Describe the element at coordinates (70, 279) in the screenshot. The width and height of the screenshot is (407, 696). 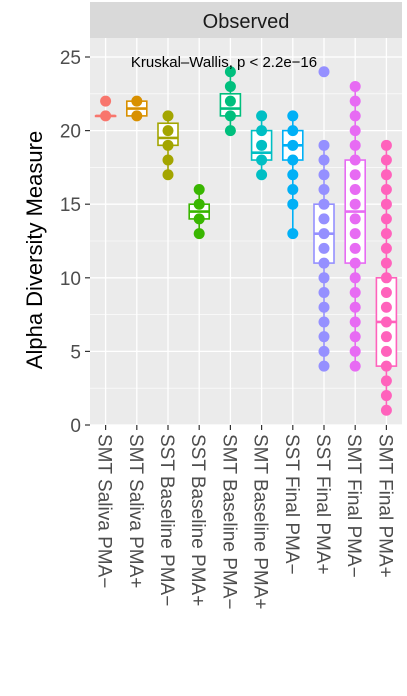
I see `y-tick-label: 10` at that location.